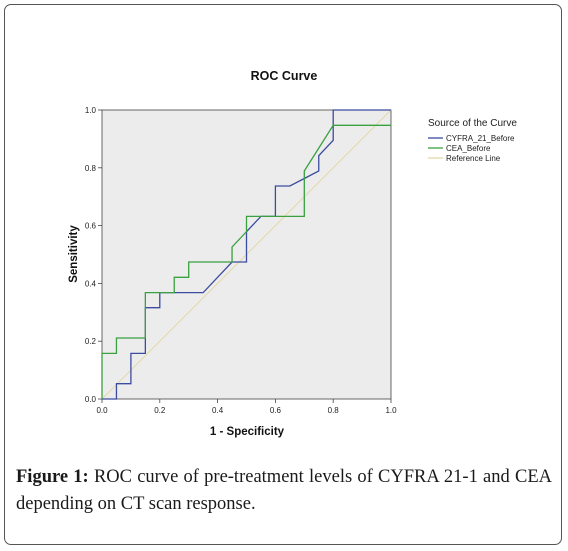 Image resolution: width=568 pixels, height=551 pixels. I want to click on y-tick-label: 0.4, so click(91, 283).